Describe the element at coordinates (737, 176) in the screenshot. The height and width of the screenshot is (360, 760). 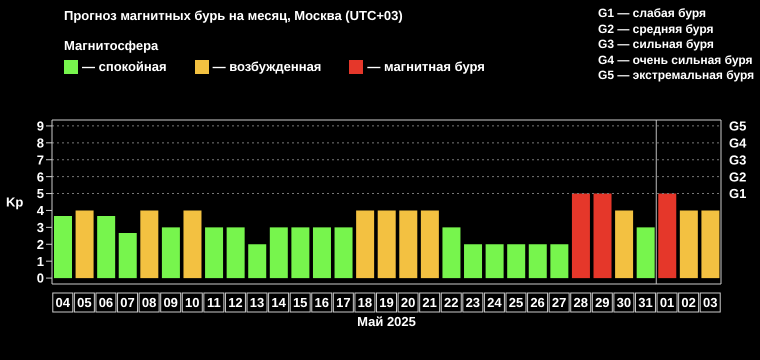
I see `ref-line-label: G2` at that location.